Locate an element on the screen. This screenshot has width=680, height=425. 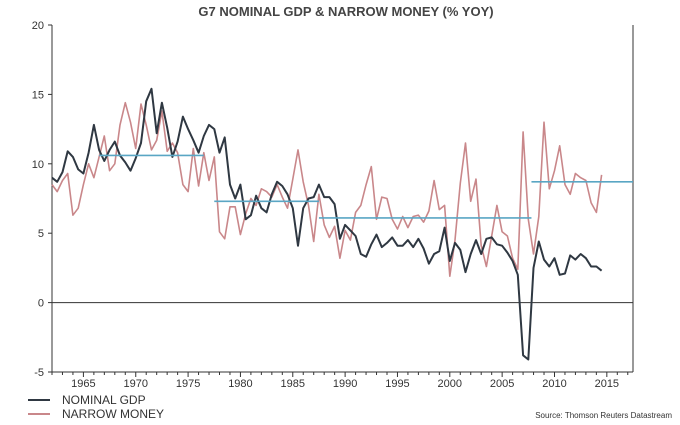
legend: NOMINAL GDP NARROW MONEY is located at coordinates (96, 407).